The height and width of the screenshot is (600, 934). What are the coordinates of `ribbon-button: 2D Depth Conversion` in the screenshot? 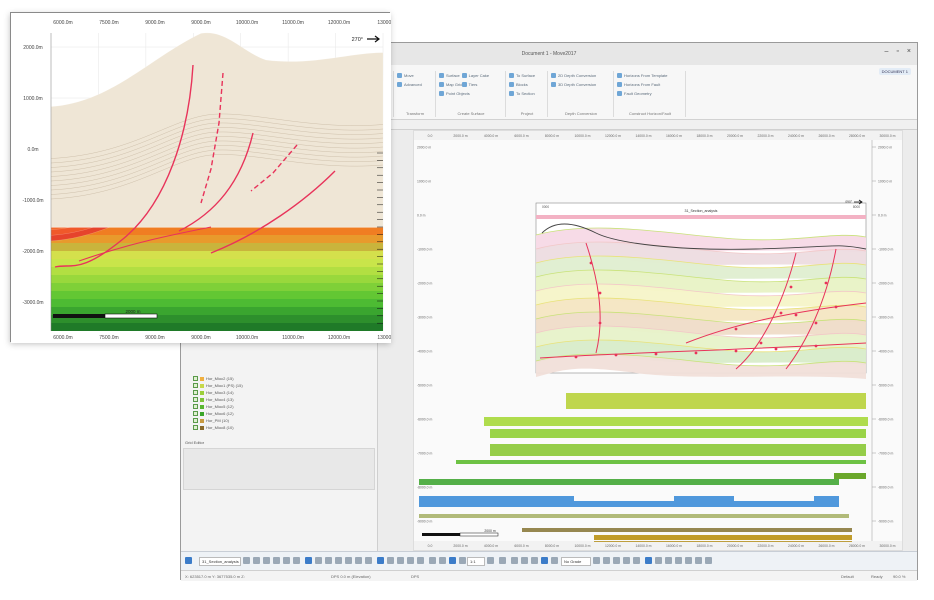 It's located at (573, 75).